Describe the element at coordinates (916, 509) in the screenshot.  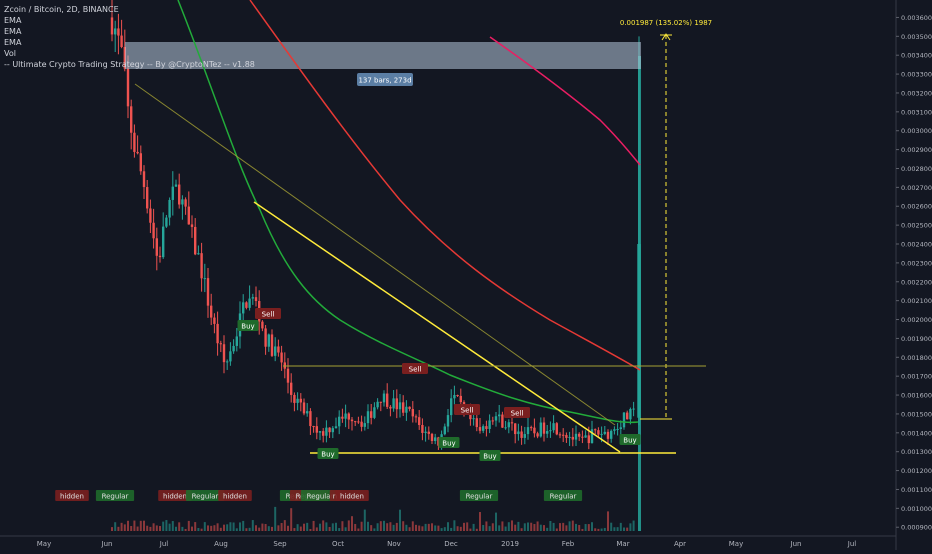
I see `price-axis-label: 0.001000` at that location.